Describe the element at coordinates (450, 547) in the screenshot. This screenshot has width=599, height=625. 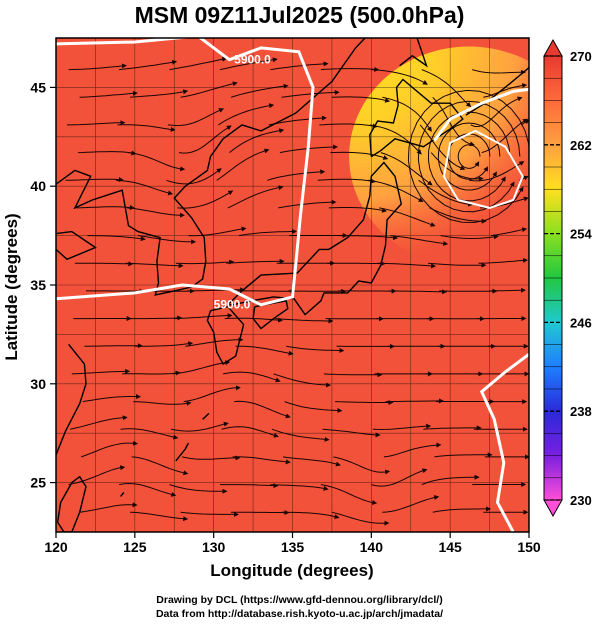
I see `x-tick-label: 145` at that location.